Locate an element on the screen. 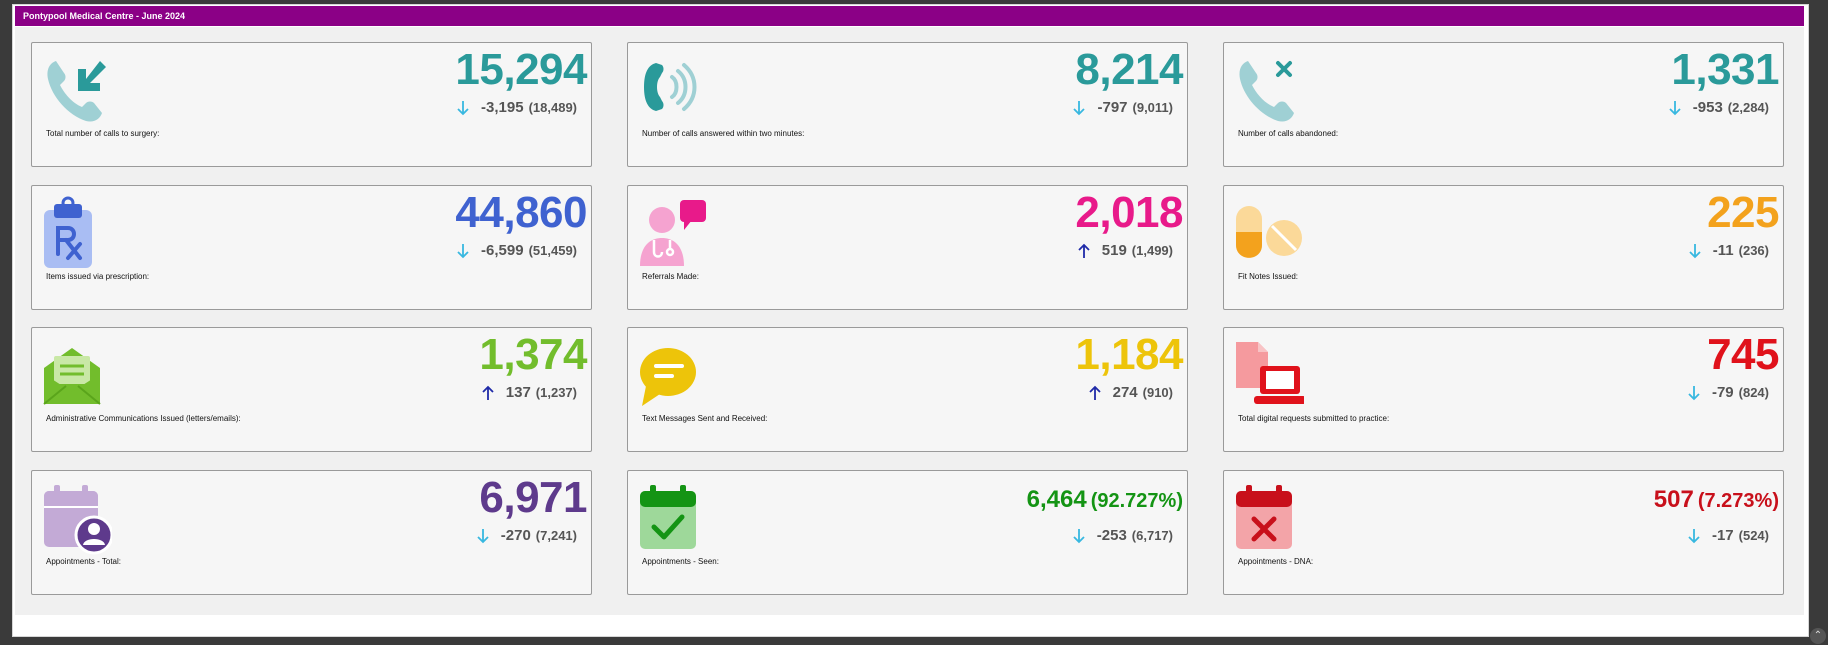 Image resolution: width=1828 pixels, height=645 pixels. kpi-previous-value: (524) is located at coordinates (1753, 535).